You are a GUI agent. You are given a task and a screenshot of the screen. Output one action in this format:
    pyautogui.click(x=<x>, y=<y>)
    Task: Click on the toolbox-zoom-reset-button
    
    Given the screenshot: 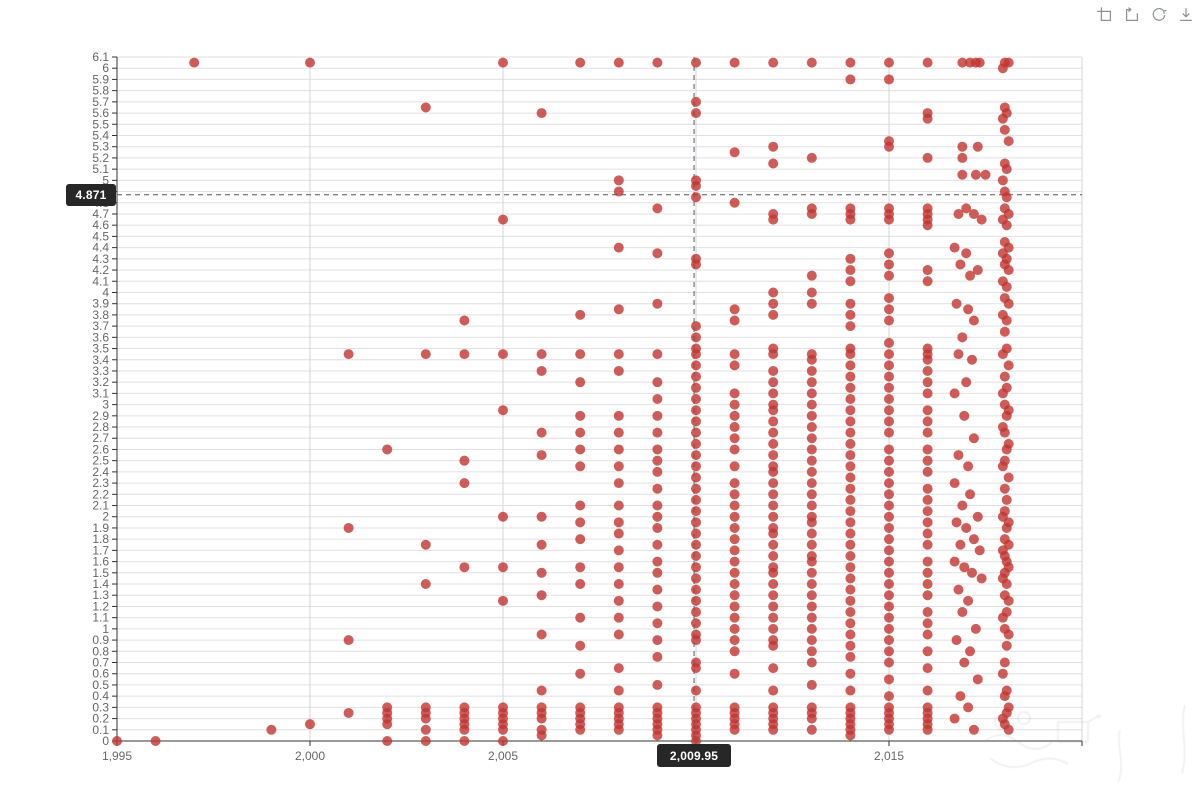 What is the action you would take?
    pyautogui.click(x=1132, y=15)
    